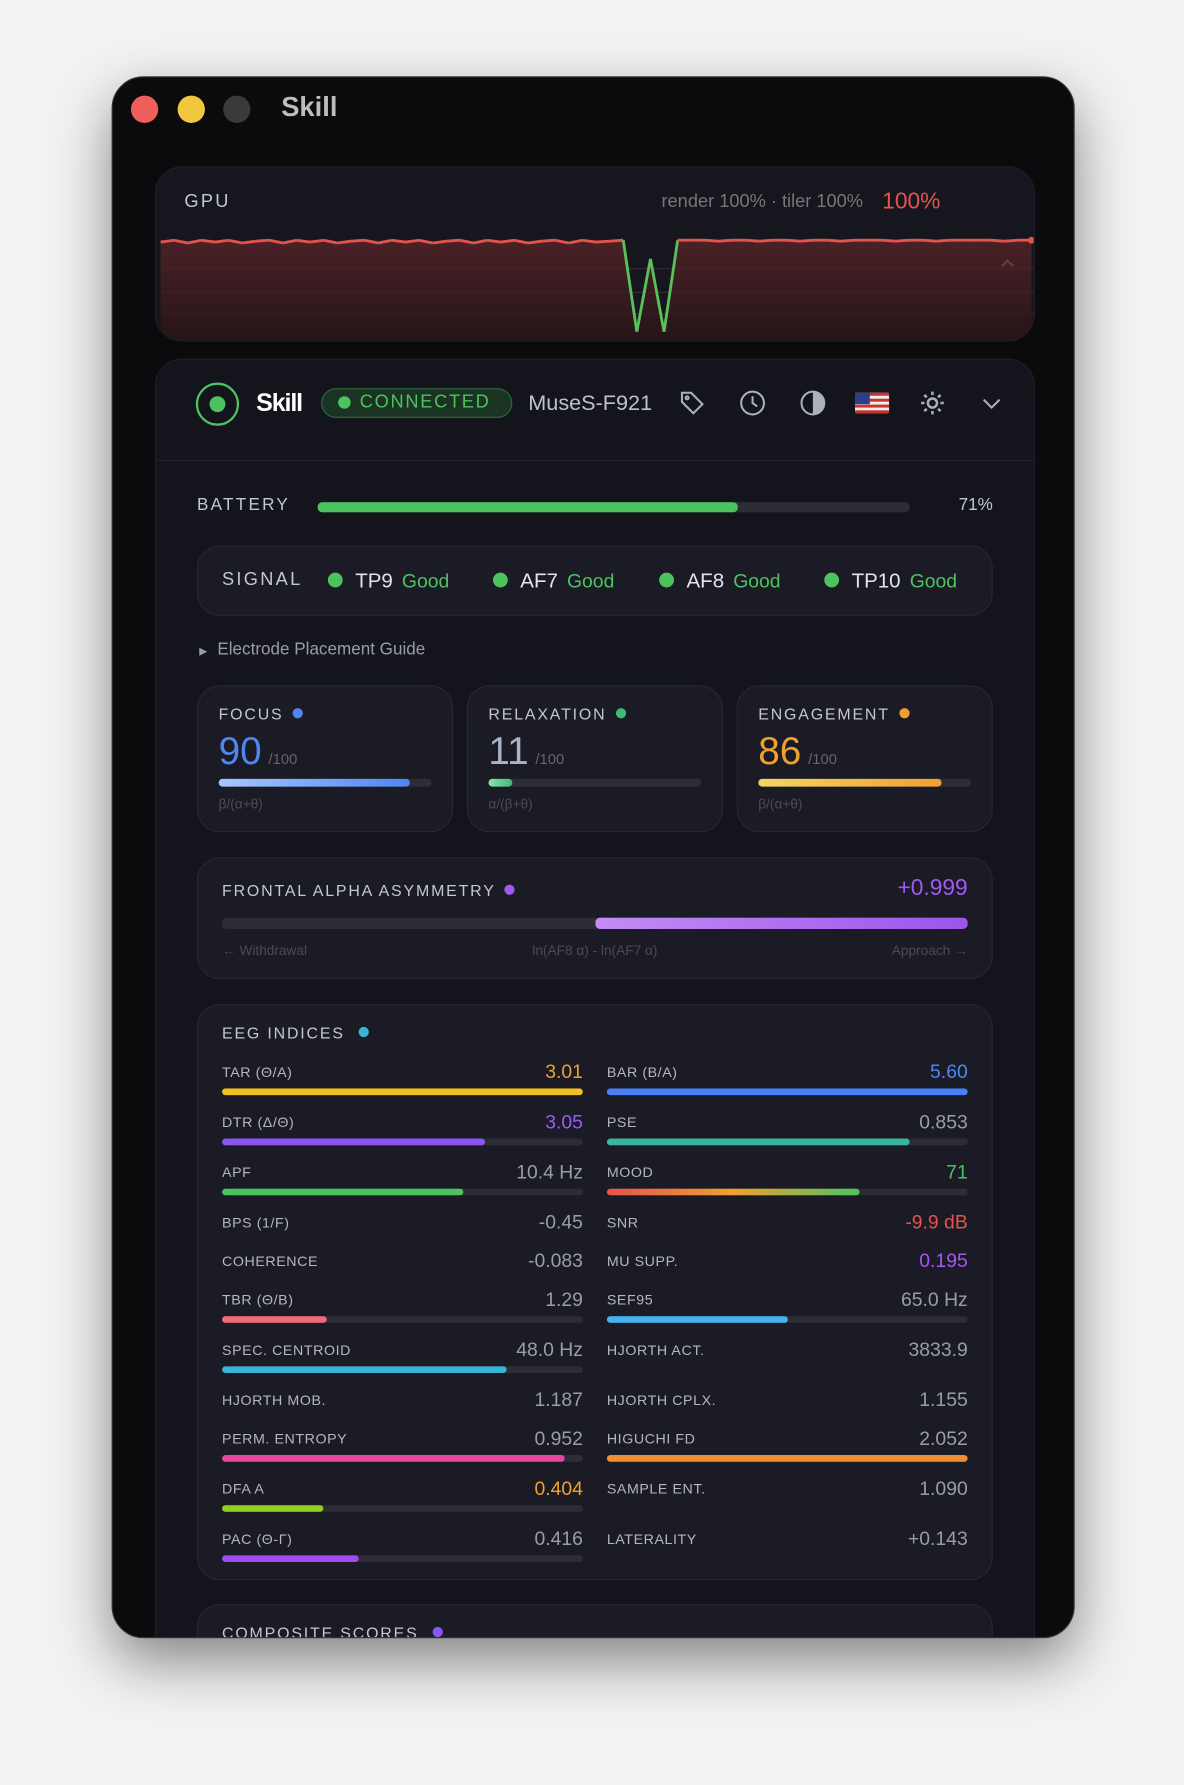 Image resolution: width=1184 pixels, height=1785 pixels. I want to click on index-label: APF, so click(237, 1172).